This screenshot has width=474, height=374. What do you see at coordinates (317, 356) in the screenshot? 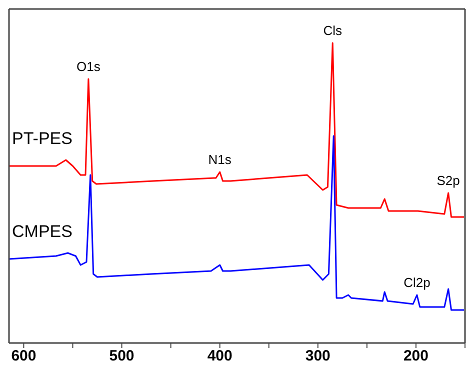
I see `x-tick-label: 300` at bounding box center [317, 356].